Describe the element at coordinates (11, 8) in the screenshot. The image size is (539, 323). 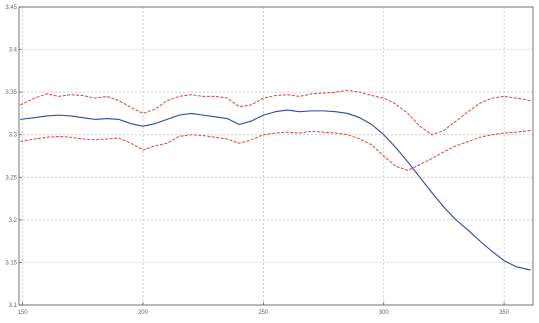
I see `y-tick-label: 3.45` at that location.